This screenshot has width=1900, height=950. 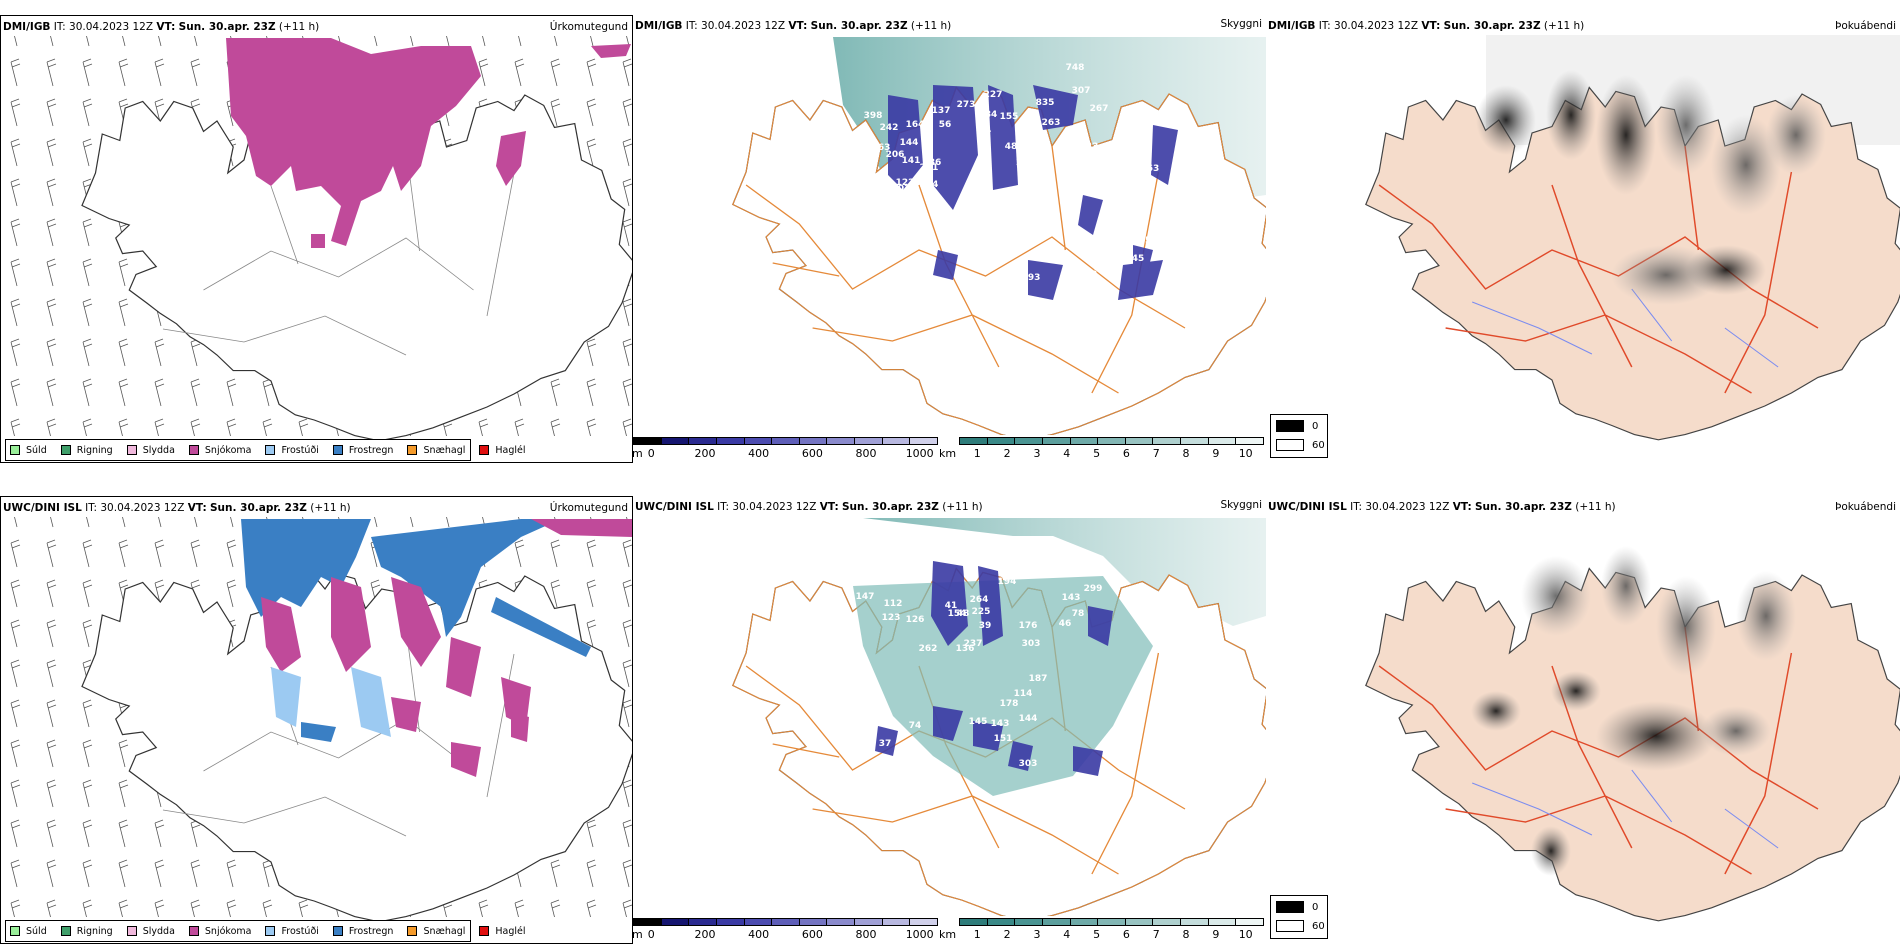 What do you see at coordinates (1031, 278) in the screenshot?
I see `visibility-value-label: 293` at bounding box center [1031, 278].